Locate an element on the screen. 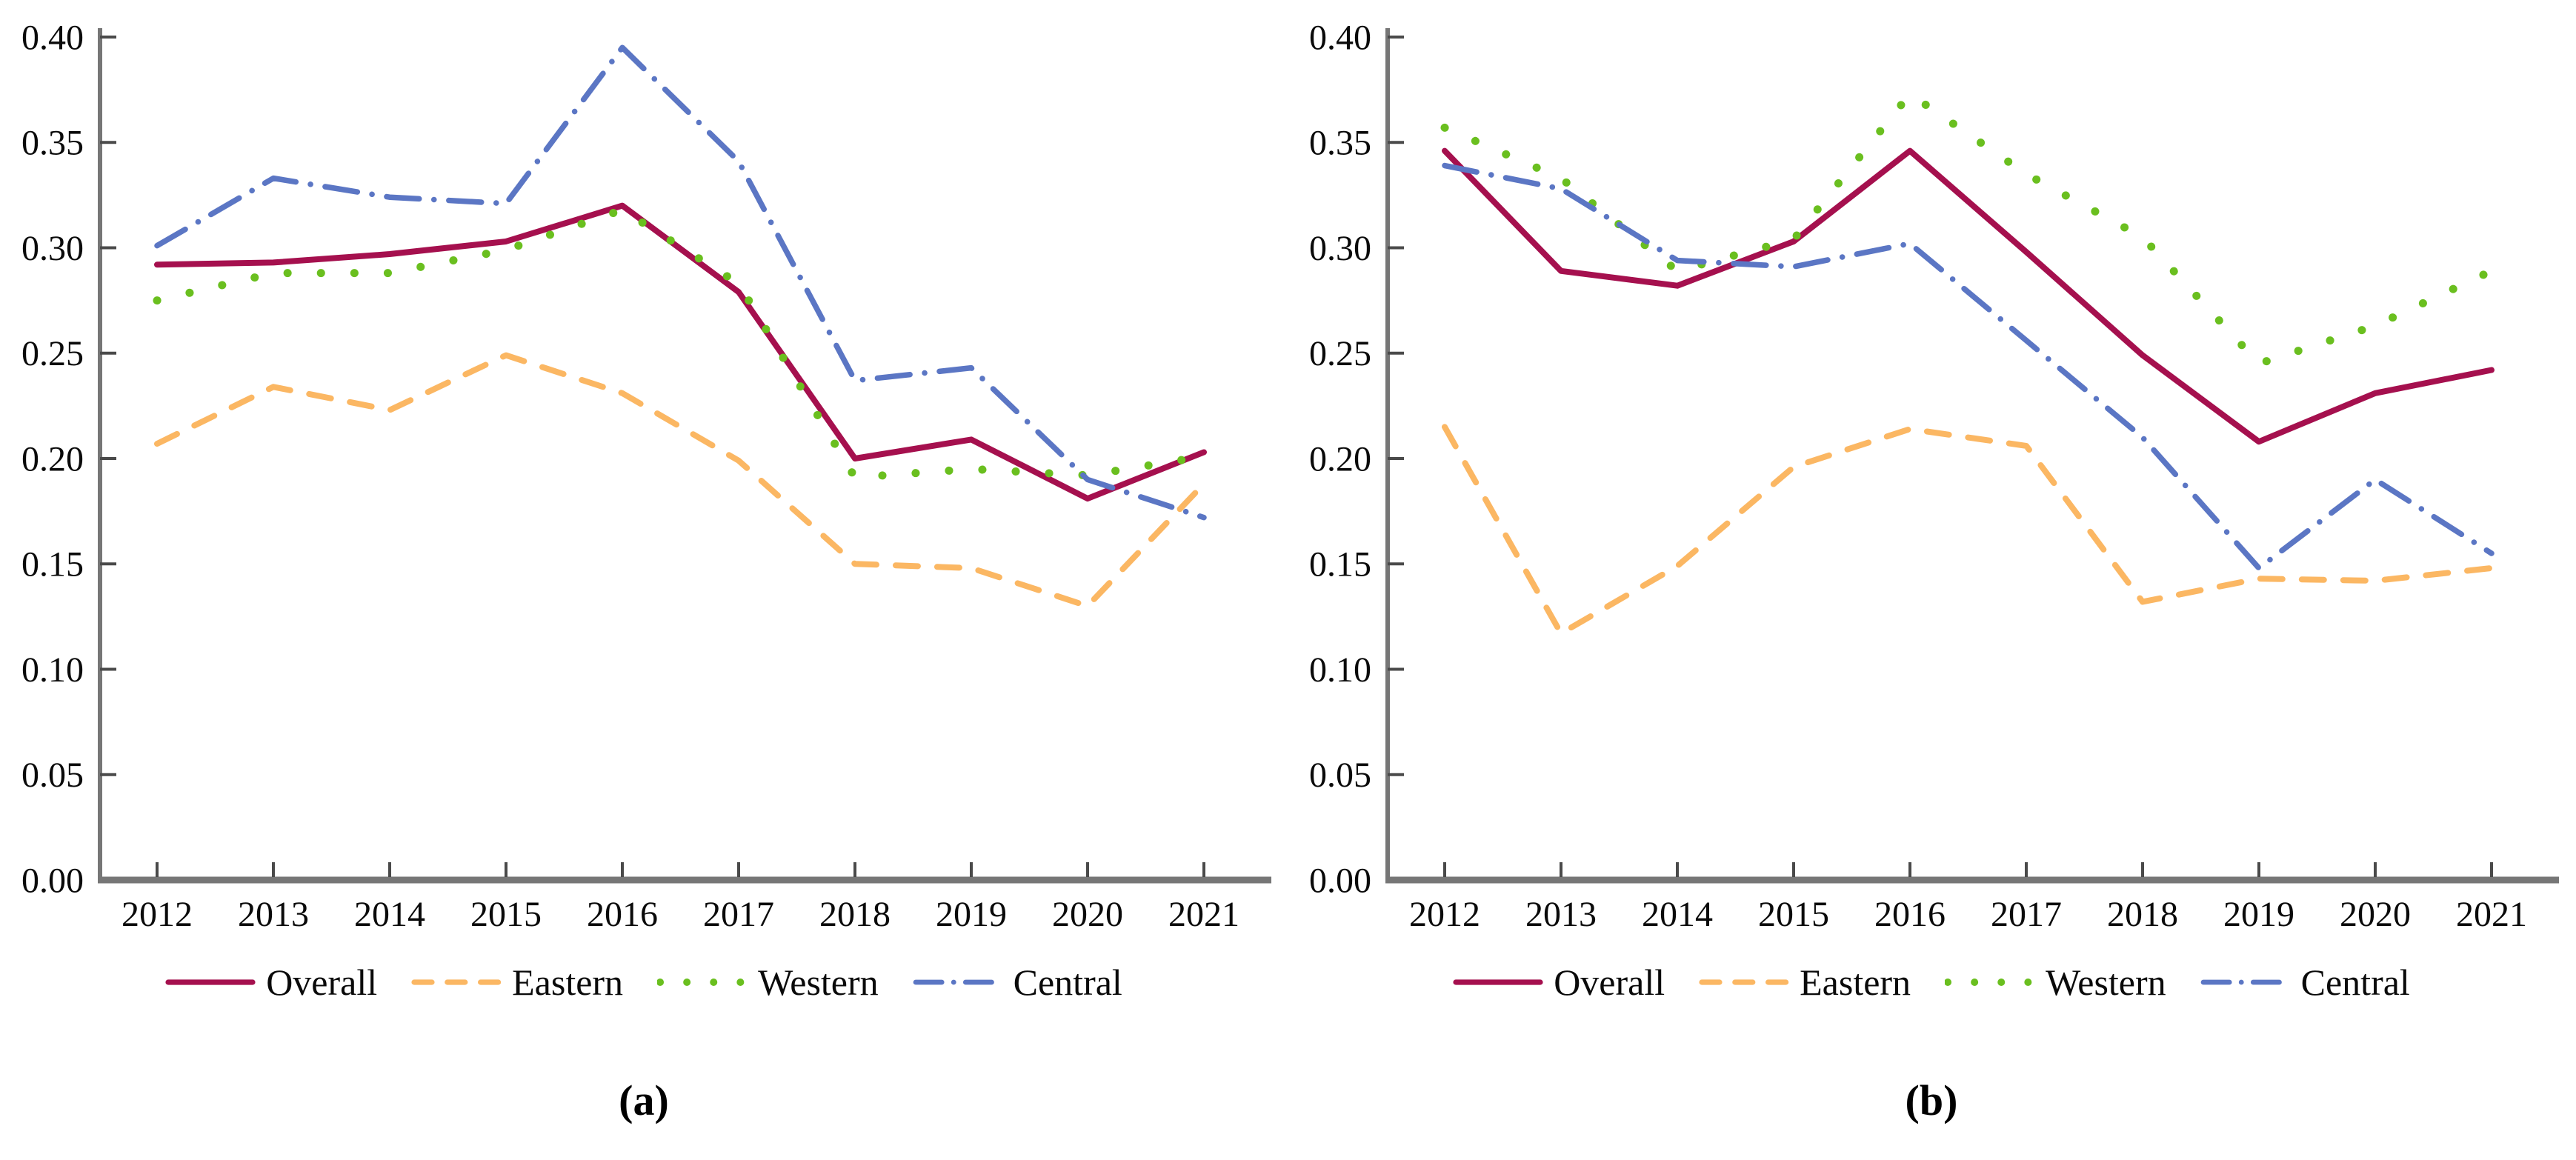  chart-a-caption: (a) is located at coordinates (644, 1100).